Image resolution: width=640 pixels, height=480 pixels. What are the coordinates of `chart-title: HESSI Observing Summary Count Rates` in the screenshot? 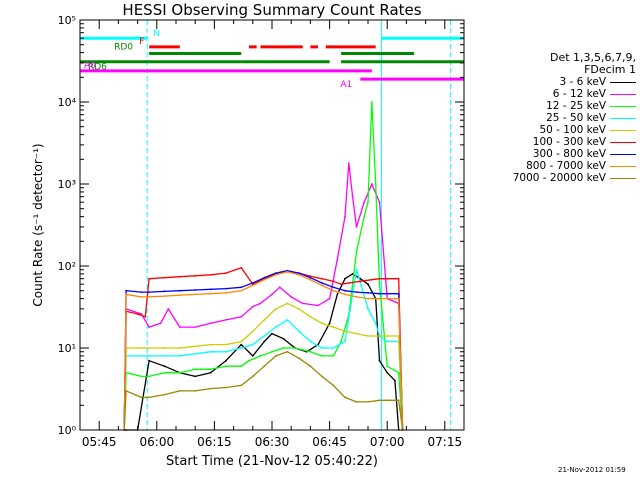 It's located at (272, 10).